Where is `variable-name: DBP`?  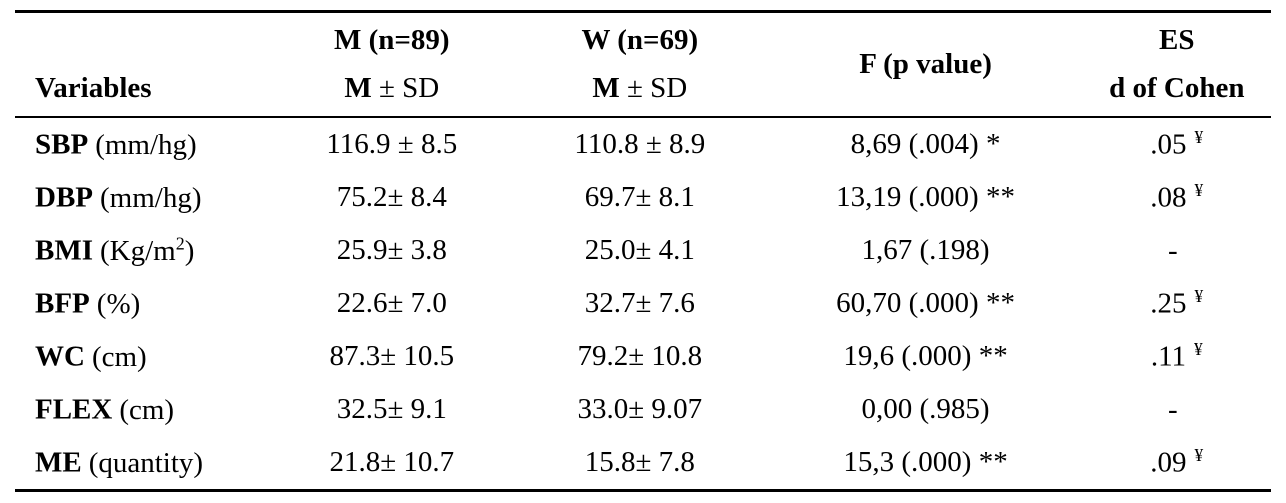
variable-name: DBP is located at coordinates (64, 197).